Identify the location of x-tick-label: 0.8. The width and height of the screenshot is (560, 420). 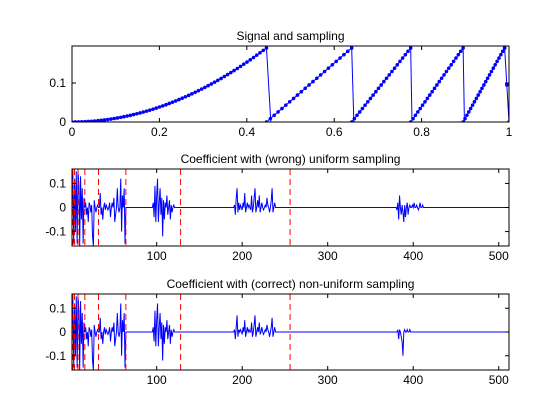
(421, 132).